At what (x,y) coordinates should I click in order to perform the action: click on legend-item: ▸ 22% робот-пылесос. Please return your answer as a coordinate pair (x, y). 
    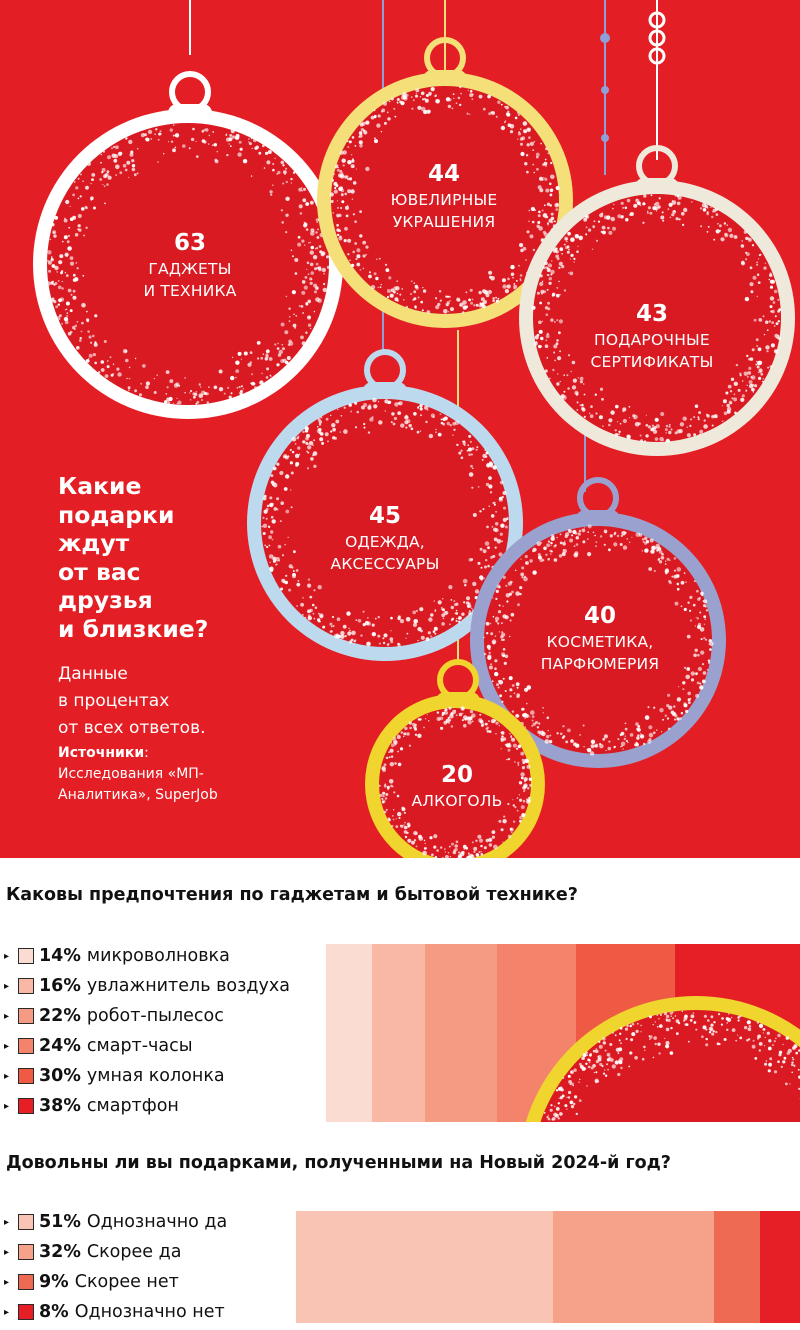
    Looking at the image, I should click on (147, 1016).